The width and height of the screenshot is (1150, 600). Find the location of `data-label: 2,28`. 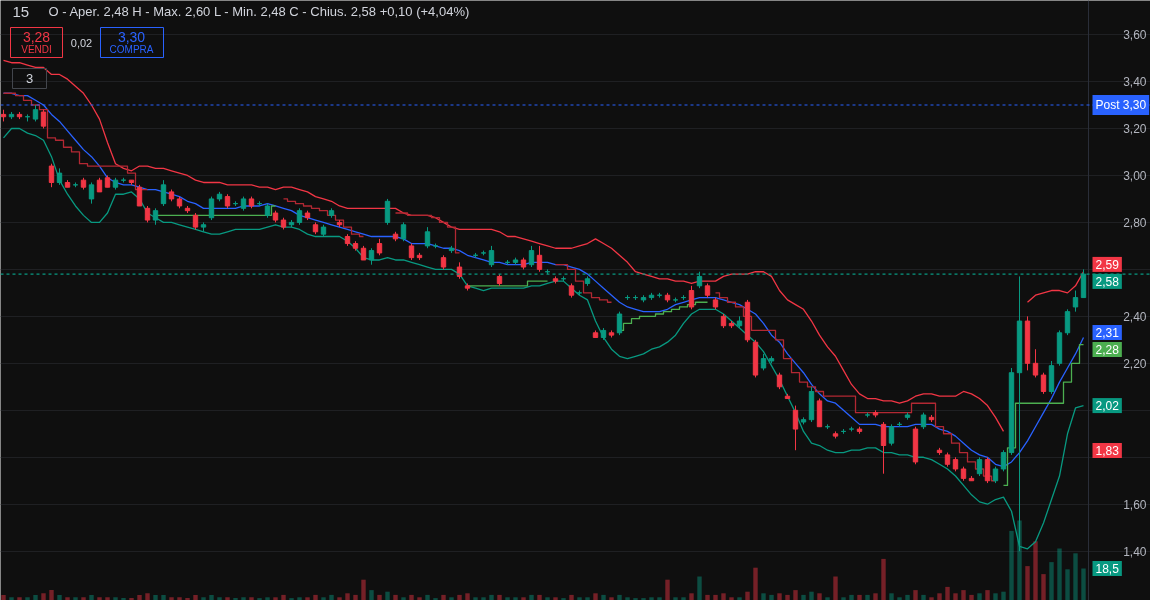

data-label: 2,28 is located at coordinates (1107, 350).